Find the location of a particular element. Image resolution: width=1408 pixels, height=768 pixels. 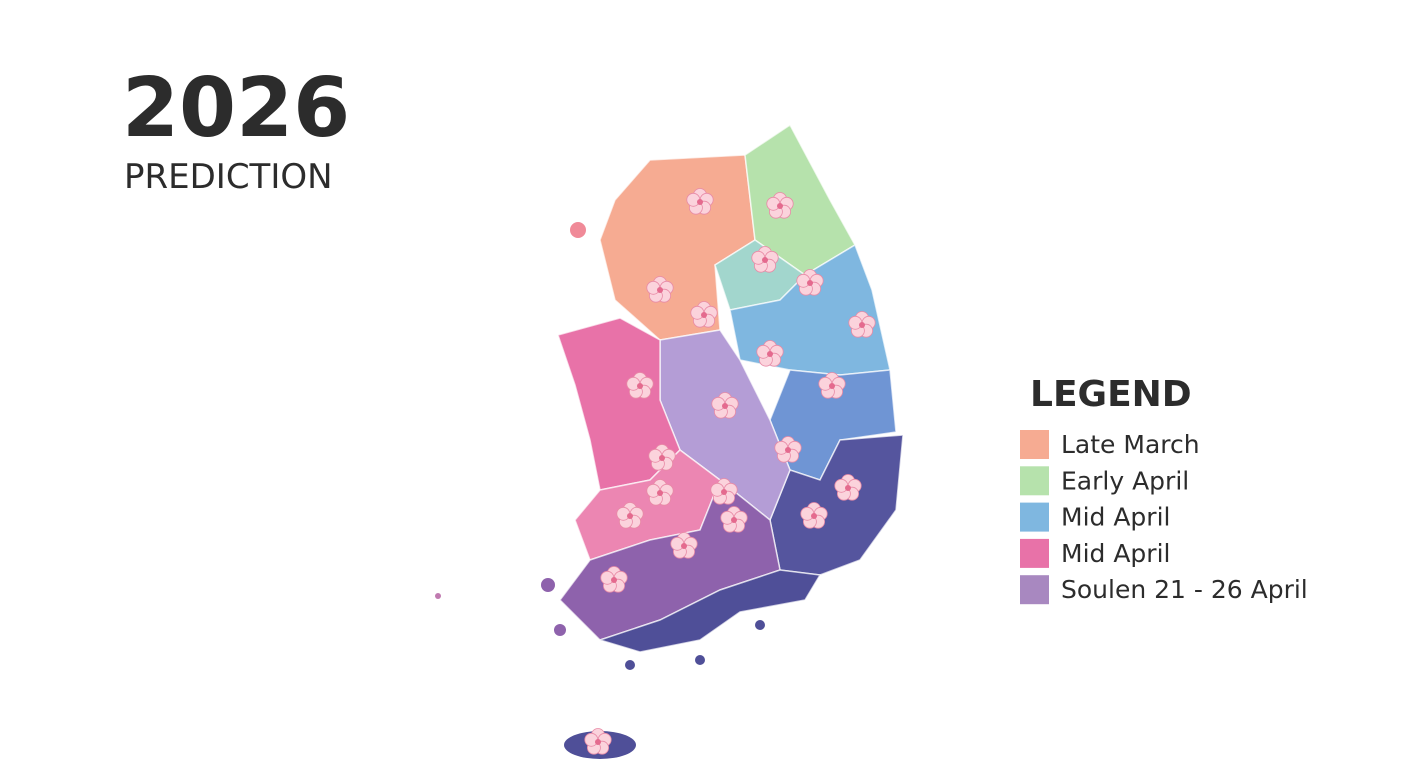

region is located at coordinates (709, 611).